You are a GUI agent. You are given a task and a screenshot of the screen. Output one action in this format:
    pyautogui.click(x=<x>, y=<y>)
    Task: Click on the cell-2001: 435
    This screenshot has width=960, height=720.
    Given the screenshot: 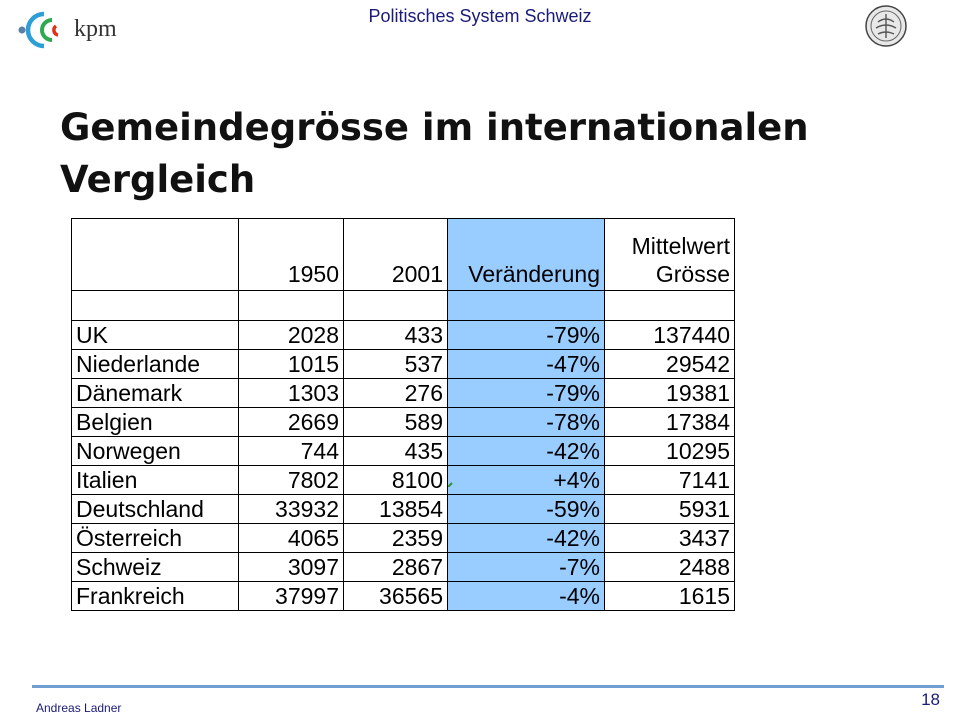 What is the action you would take?
    pyautogui.click(x=395, y=451)
    